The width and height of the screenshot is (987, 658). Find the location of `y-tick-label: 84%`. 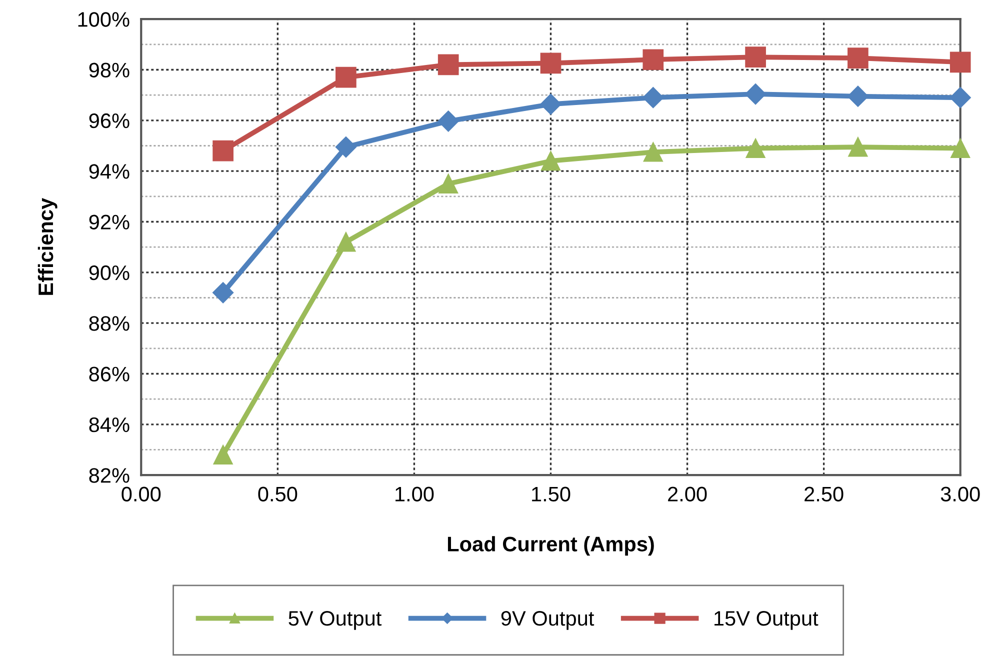

y-tick-label: 84% is located at coordinates (109, 424).